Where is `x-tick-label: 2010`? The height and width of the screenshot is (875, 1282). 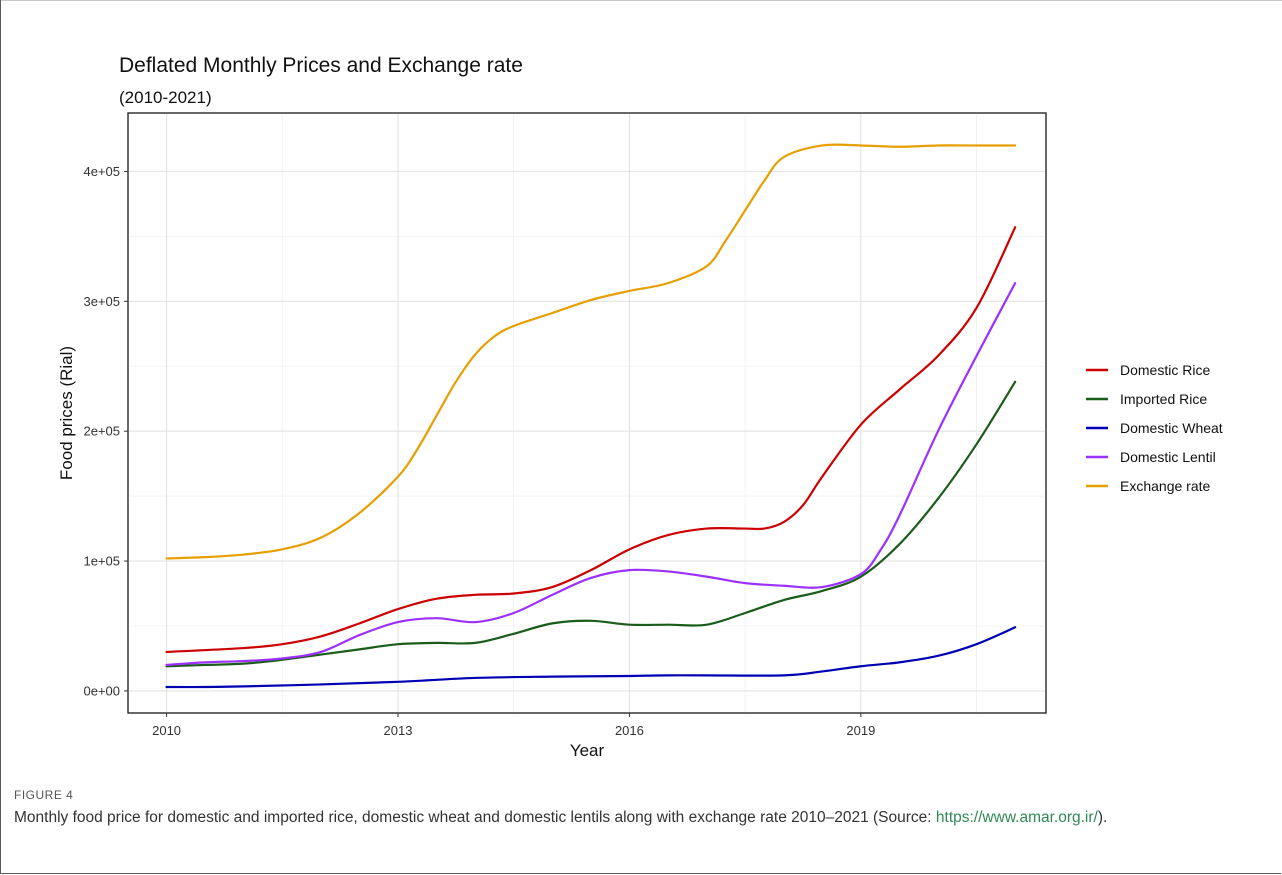
x-tick-label: 2010 is located at coordinates (166, 730).